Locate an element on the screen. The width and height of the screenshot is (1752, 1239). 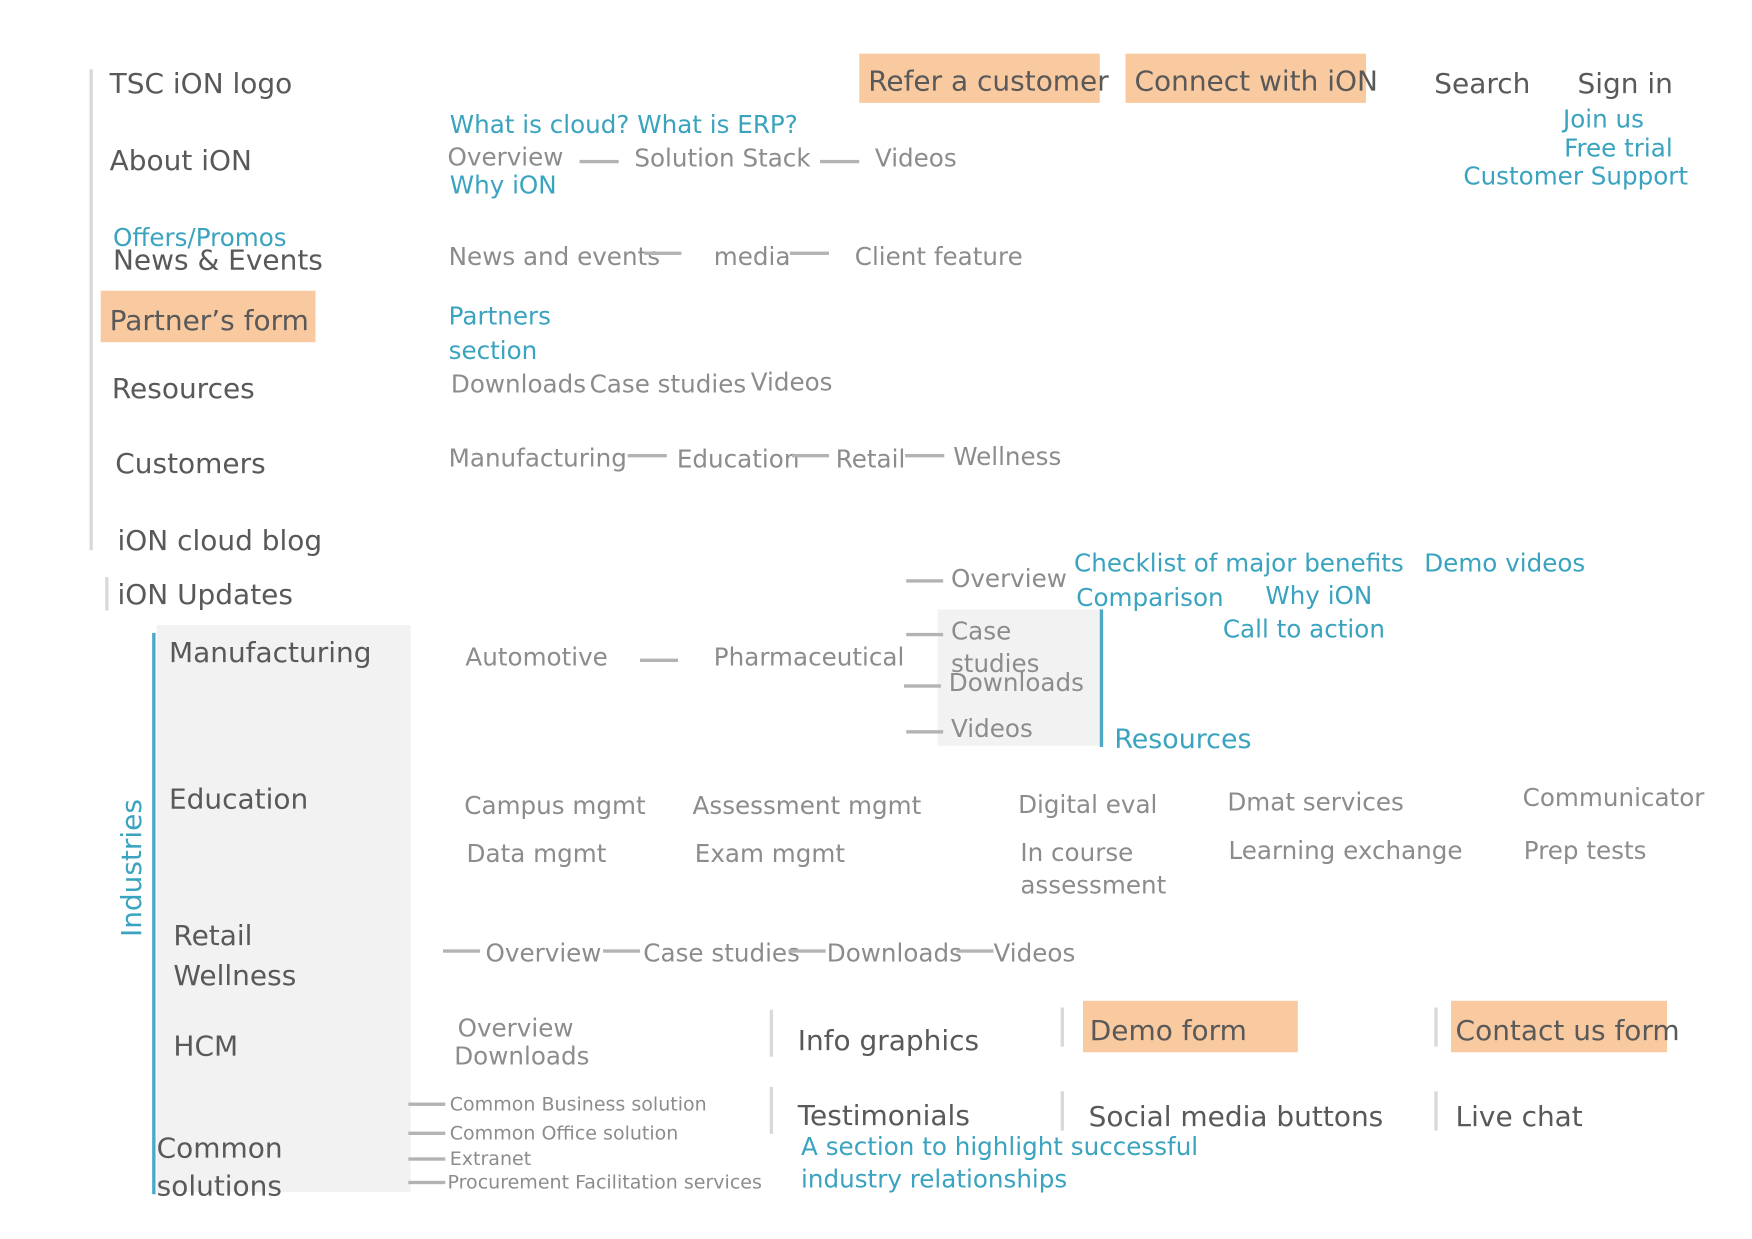
hcm-downloads: Downloads is located at coordinates (522, 1057).